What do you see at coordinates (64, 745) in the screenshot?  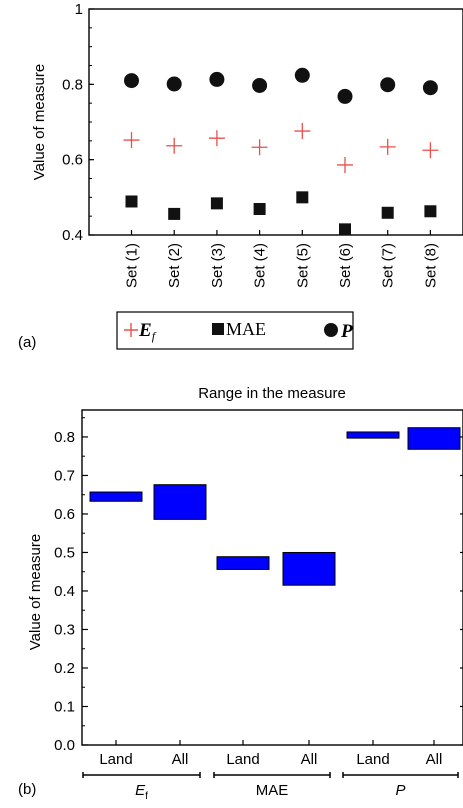 I see `y-tick-label: 0.0` at bounding box center [64, 745].